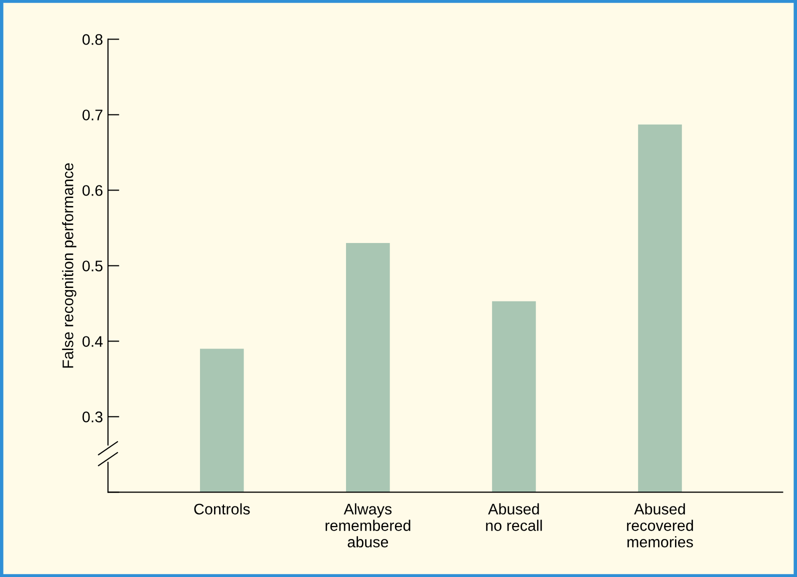 The height and width of the screenshot is (577, 797). What do you see at coordinates (92, 417) in the screenshot?
I see `y-tick-label: 0.3` at bounding box center [92, 417].